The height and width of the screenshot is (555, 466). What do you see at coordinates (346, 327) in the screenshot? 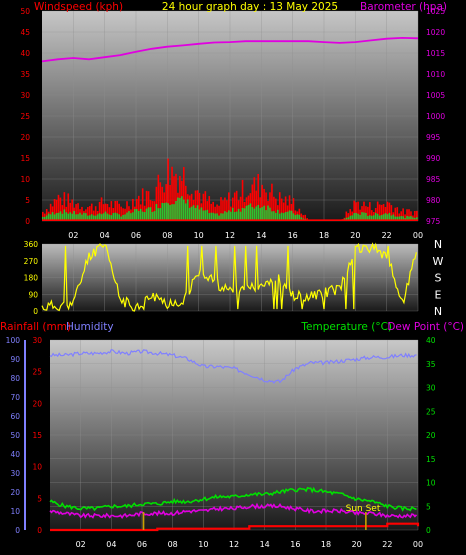
I see `temperature-label: Temperature (°C)` at bounding box center [346, 327].